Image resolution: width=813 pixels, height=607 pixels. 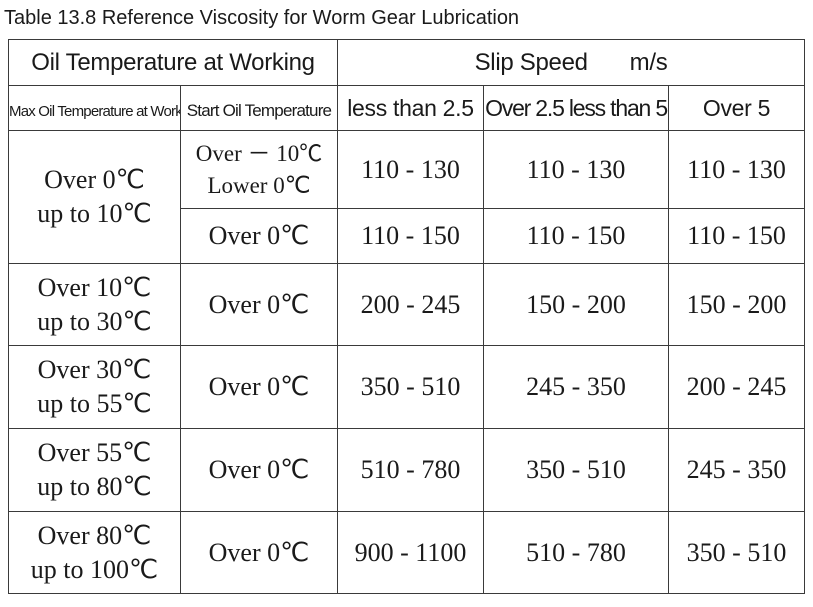 I want to click on header-start-oil-temp-label: Start Oil Temperature, so click(x=259, y=110).